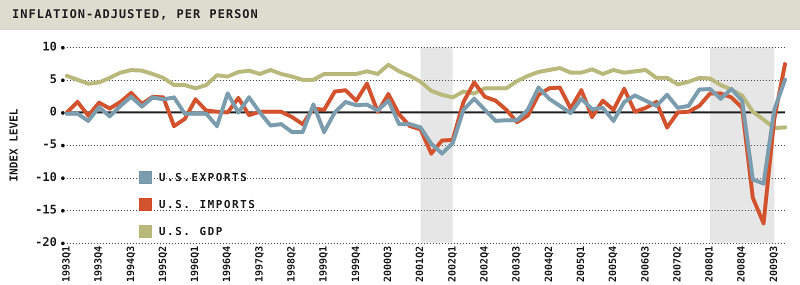  I want to click on y-axis-title: INDEX LEVEL, so click(13, 145).